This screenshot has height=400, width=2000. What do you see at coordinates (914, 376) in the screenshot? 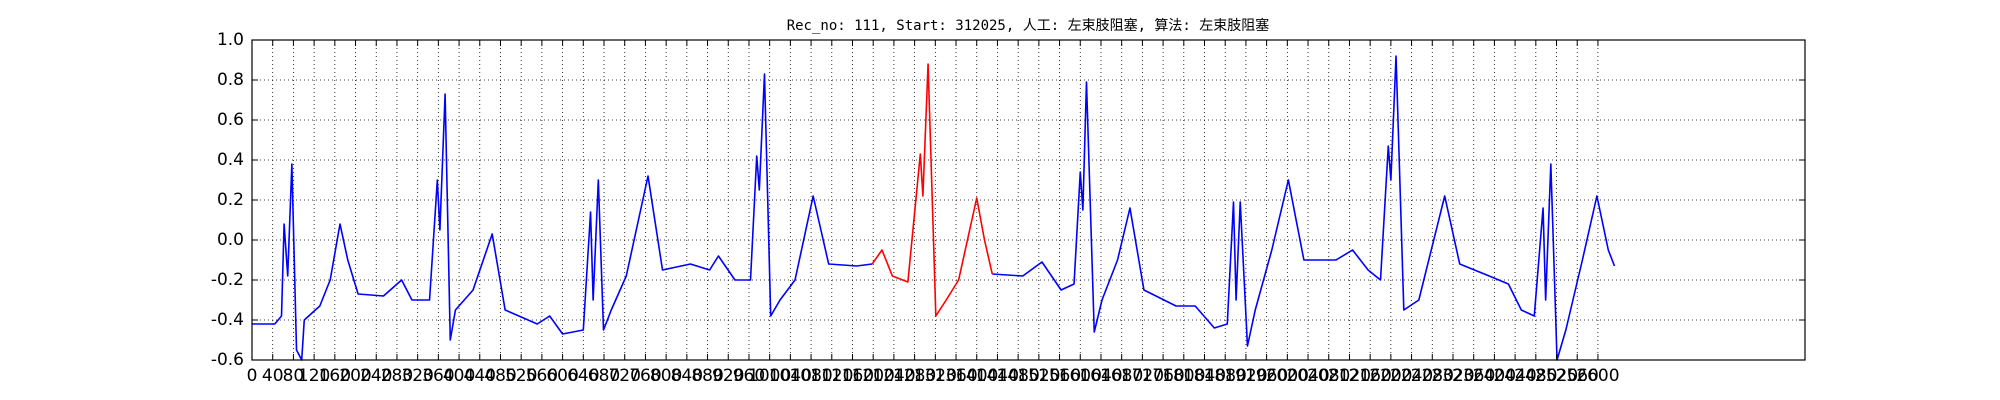
I see `x-tick-label: 1280` at bounding box center [914, 376].